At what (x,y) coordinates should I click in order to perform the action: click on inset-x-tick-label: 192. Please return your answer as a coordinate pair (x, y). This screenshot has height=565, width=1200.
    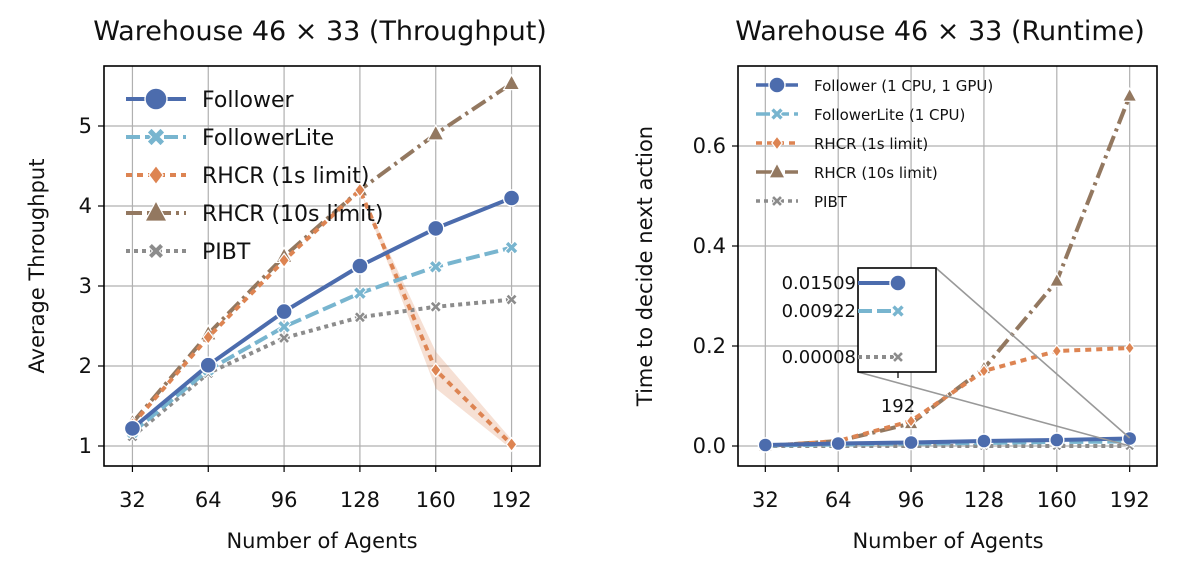
    Looking at the image, I should click on (898, 406).